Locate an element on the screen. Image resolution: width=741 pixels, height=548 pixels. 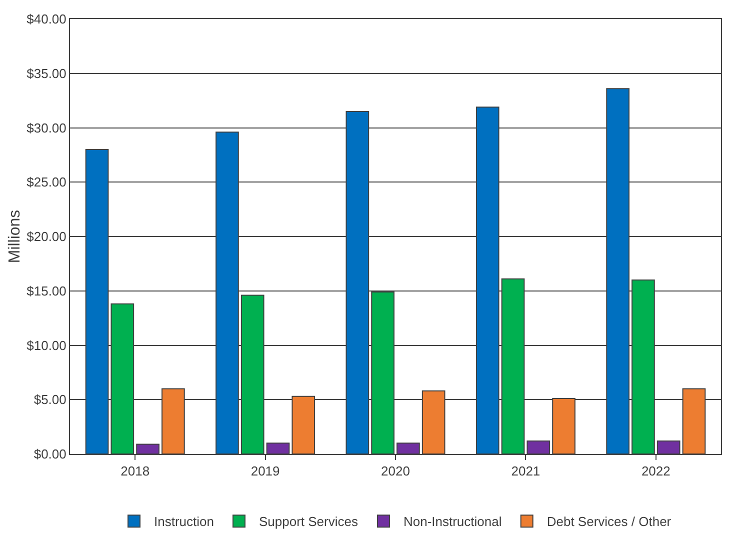
legend-label: Non-Instructional is located at coordinates (452, 522).